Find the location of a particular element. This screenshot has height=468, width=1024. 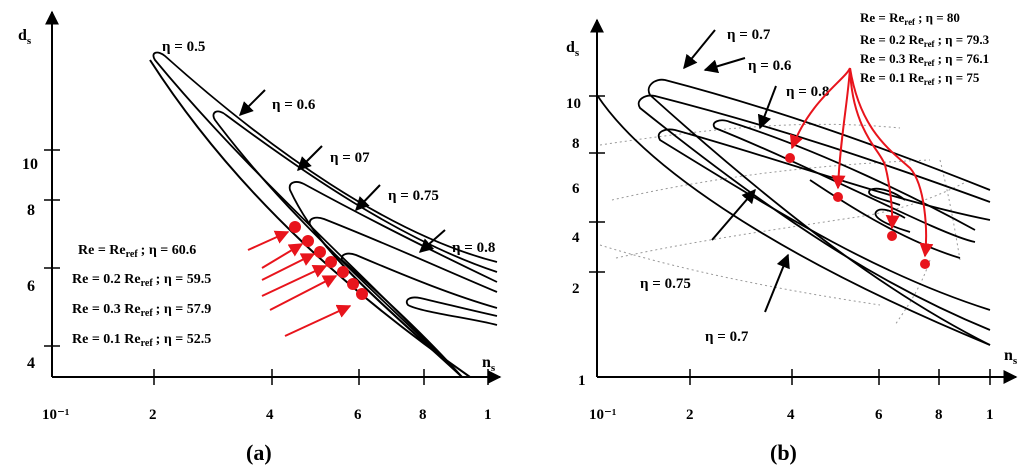

panel-a-x-ticks is located at coordinates (321, 377).